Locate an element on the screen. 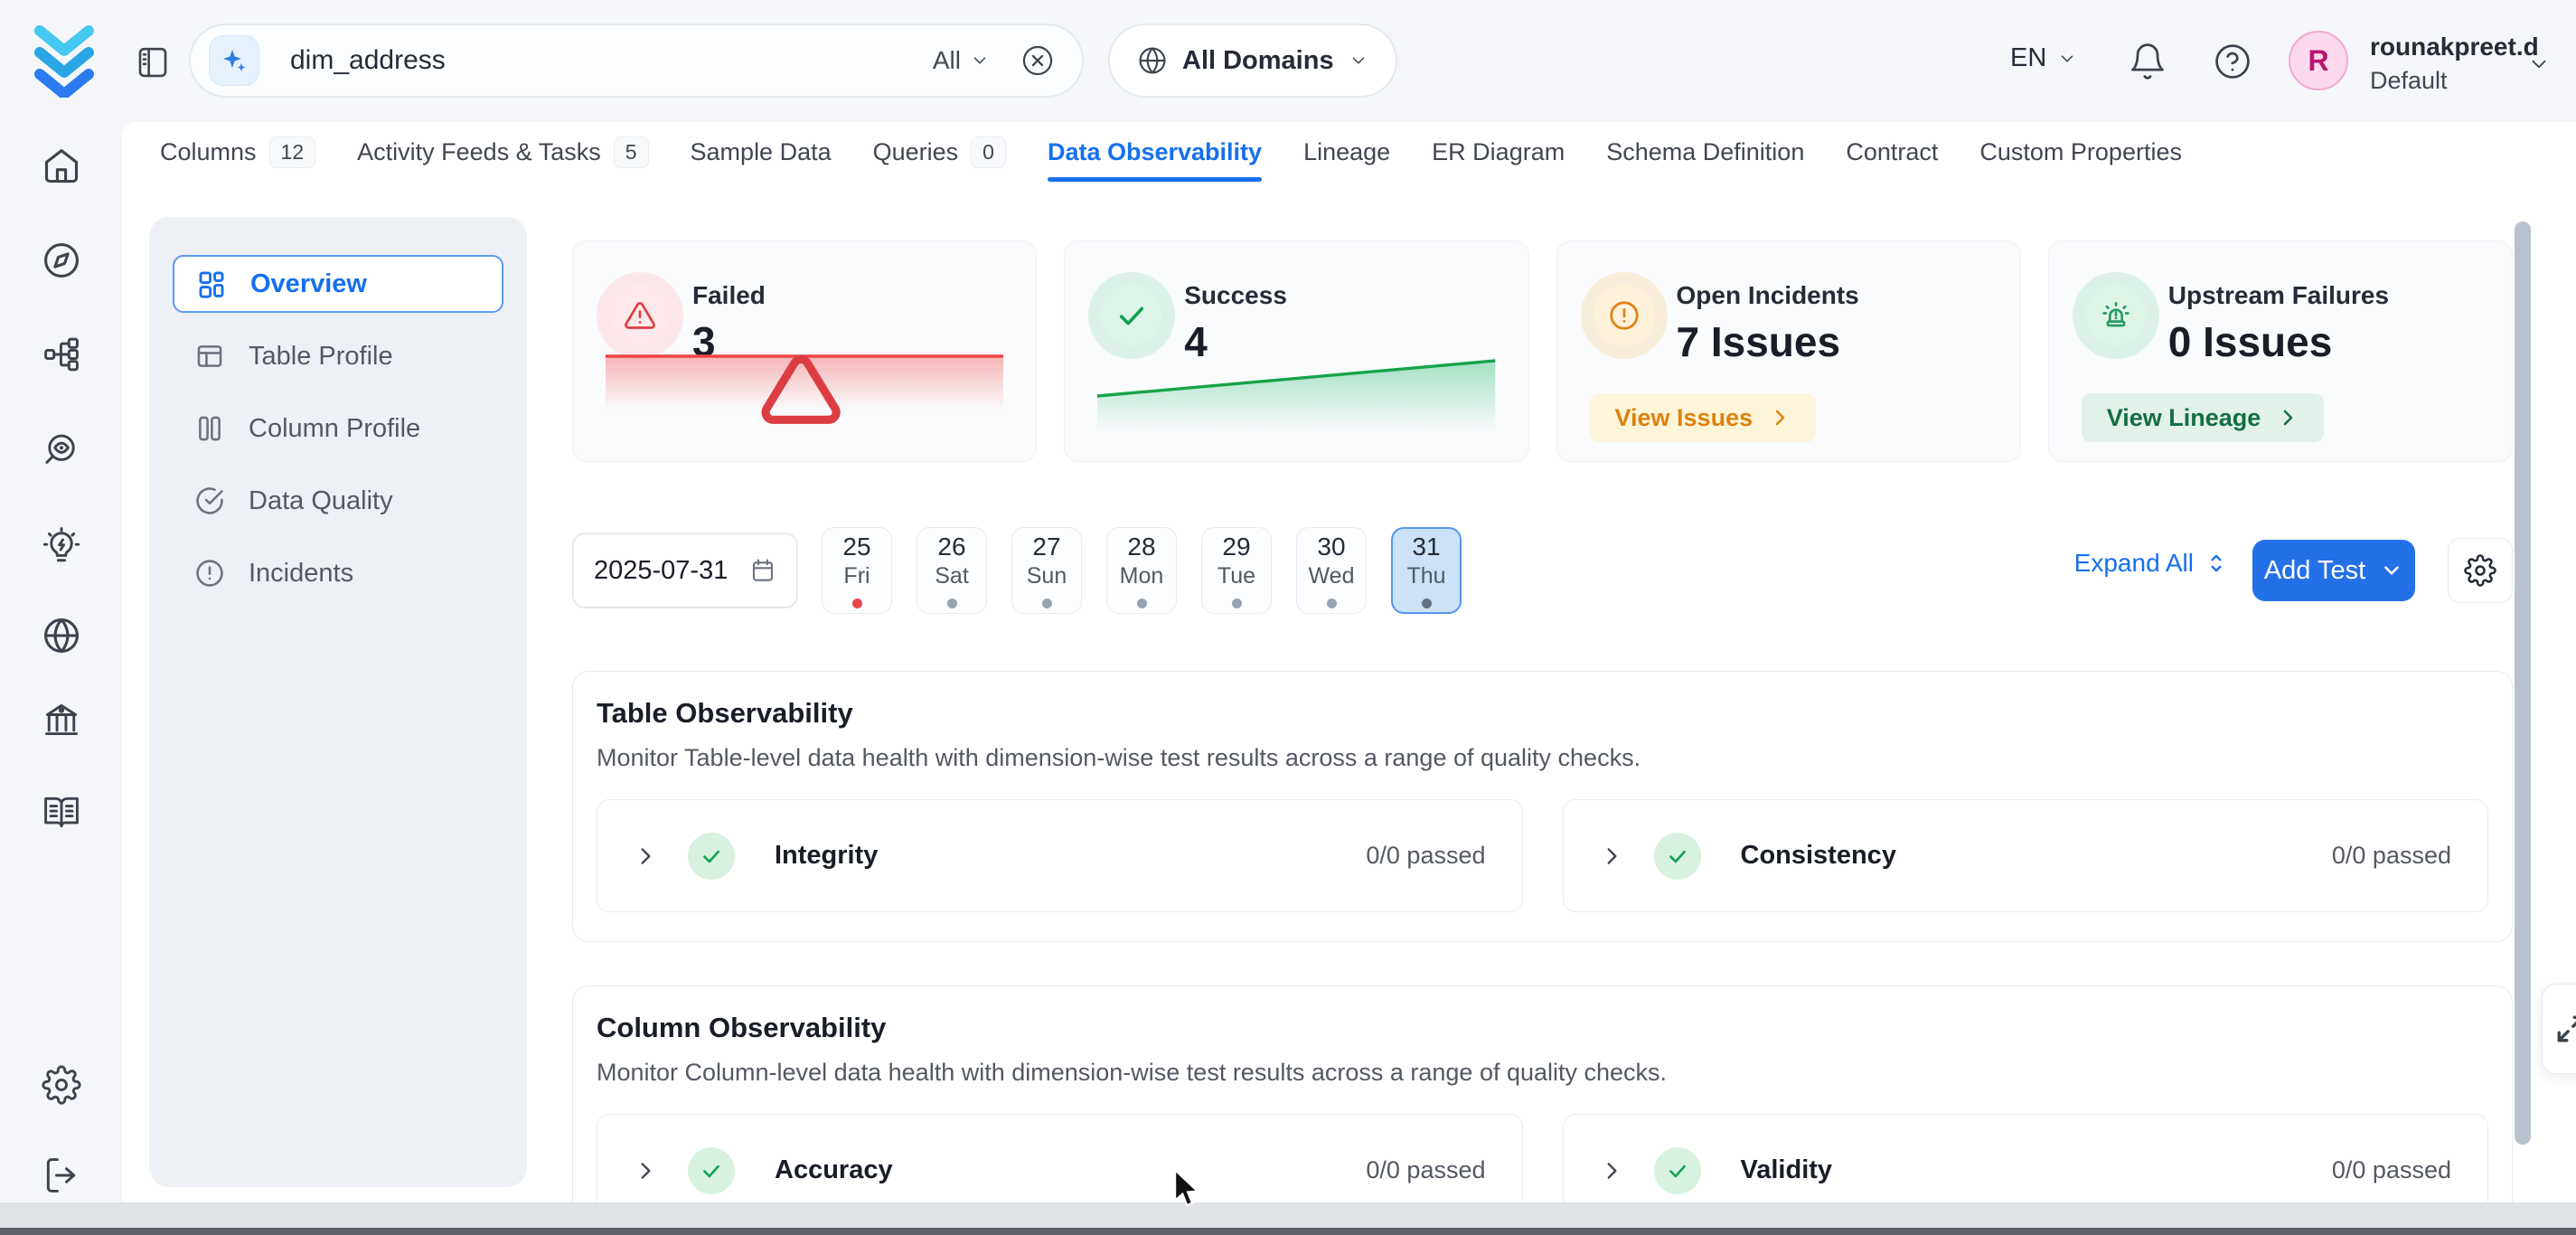 This screenshot has height=1235, width=2576. table-icon is located at coordinates (210, 356).